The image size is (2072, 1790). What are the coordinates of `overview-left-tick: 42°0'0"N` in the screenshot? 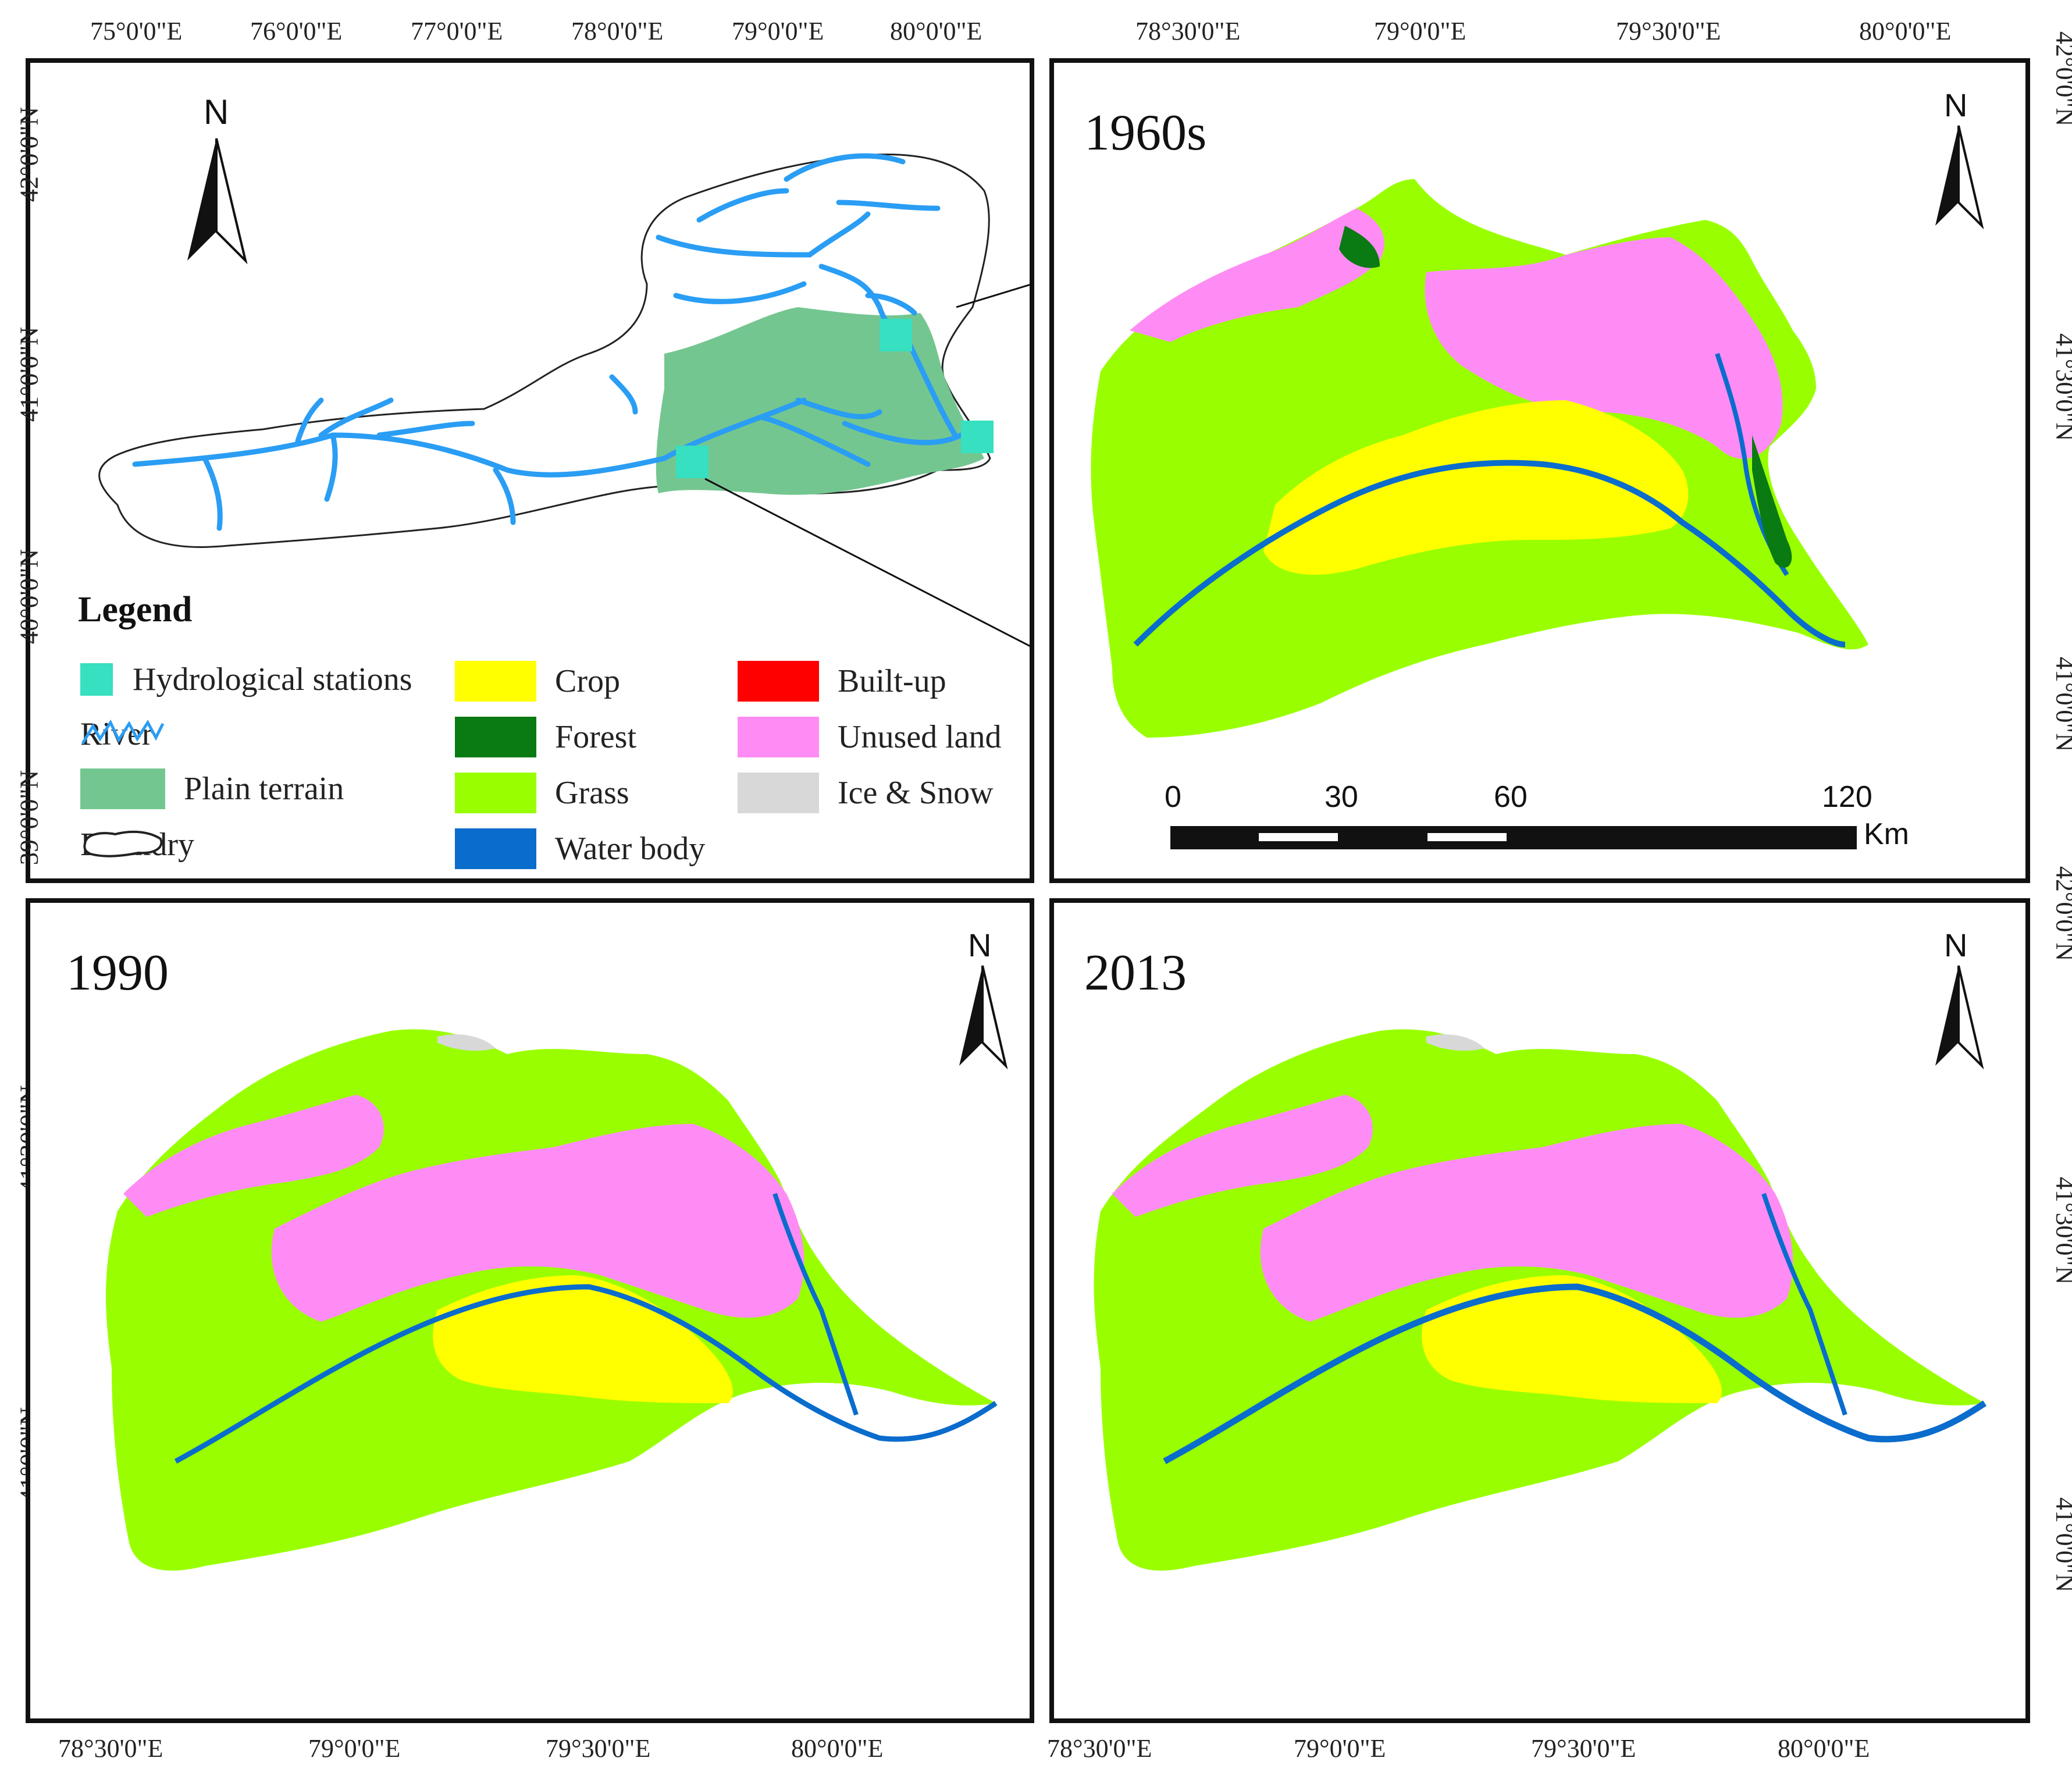 It's located at (29, 154).